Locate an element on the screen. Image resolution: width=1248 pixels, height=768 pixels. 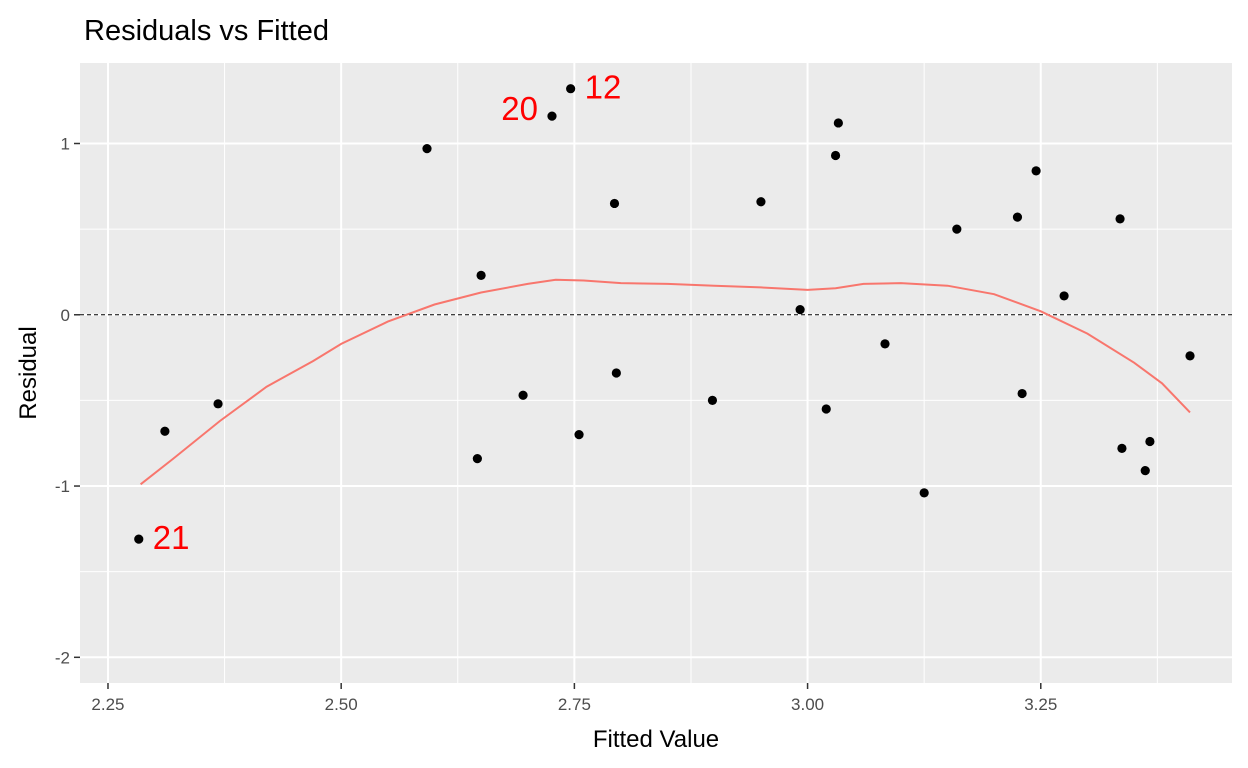
point-label: 20 is located at coordinates (519, 108).